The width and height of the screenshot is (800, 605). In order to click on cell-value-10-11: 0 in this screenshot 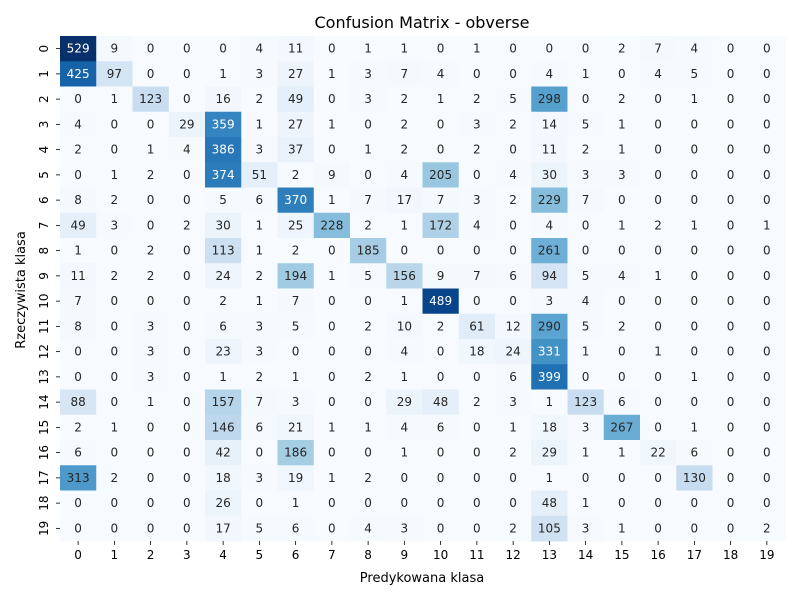, I will do `click(477, 301)`.